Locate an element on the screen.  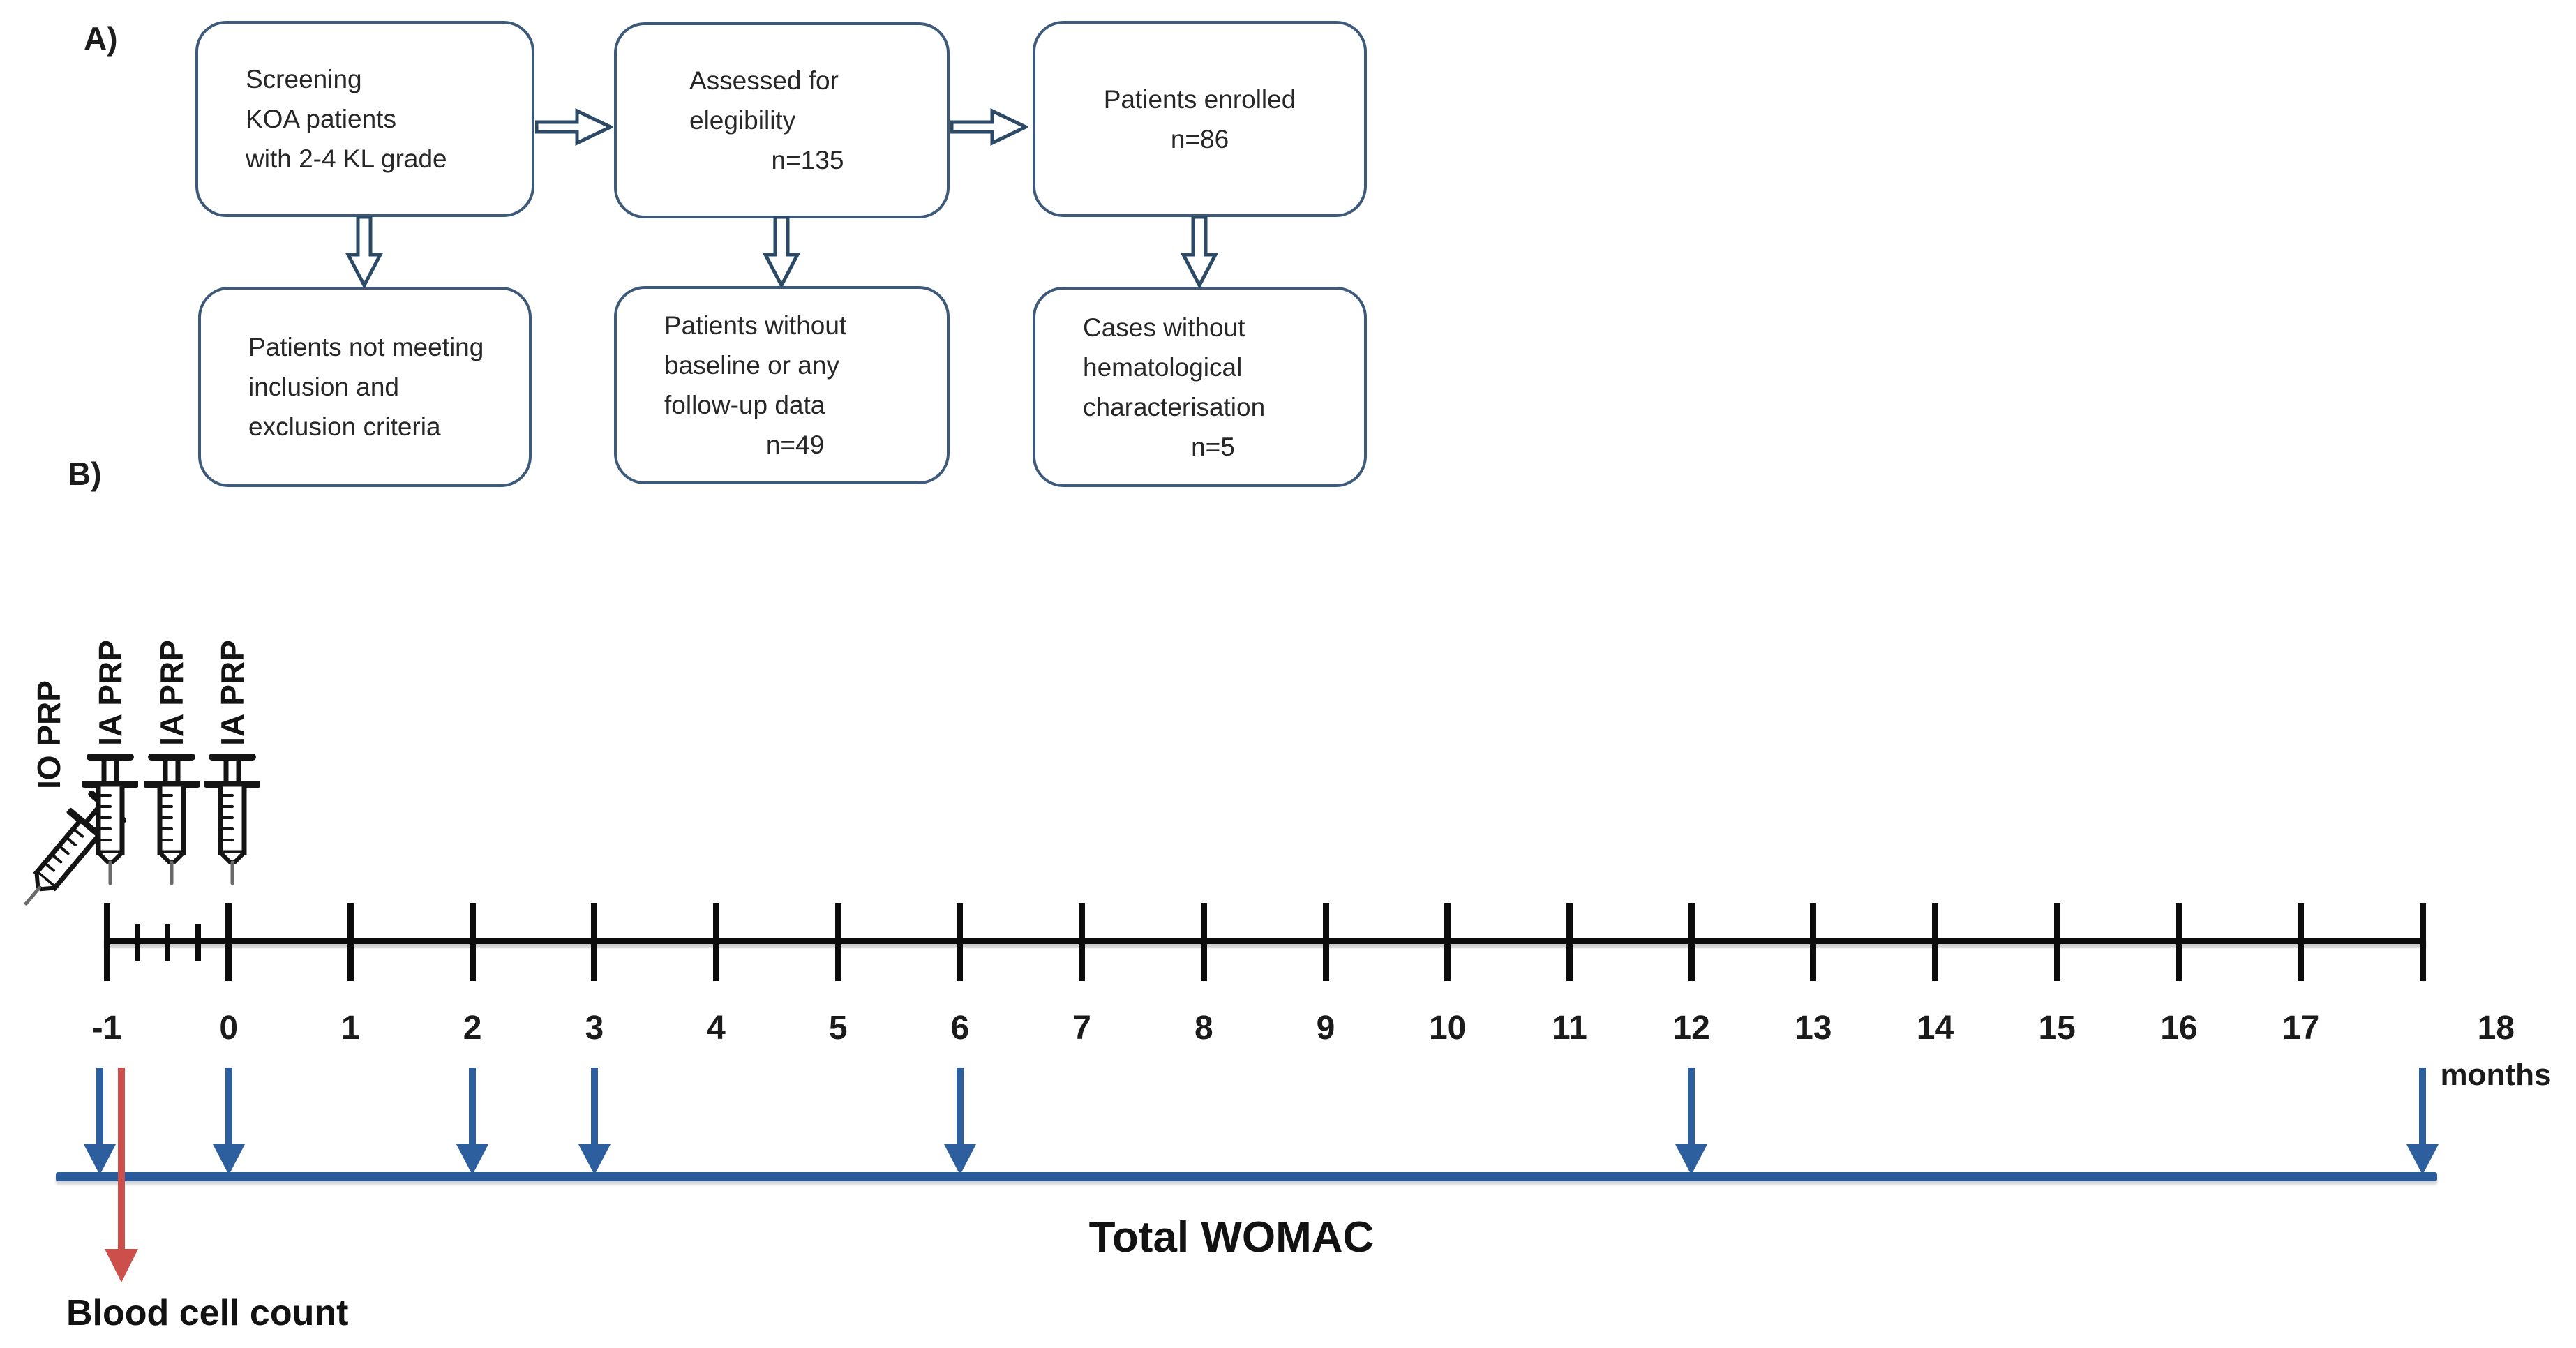
flow-box-assessed-eligibility: Assessed for elegibility n=135 is located at coordinates (782, 120).